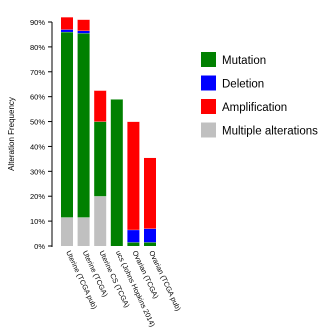 Image resolution: width=324 pixels, height=336 pixels. What do you see at coordinates (37, 47) in the screenshot?
I see `y-tick-label: 80%` at bounding box center [37, 47].